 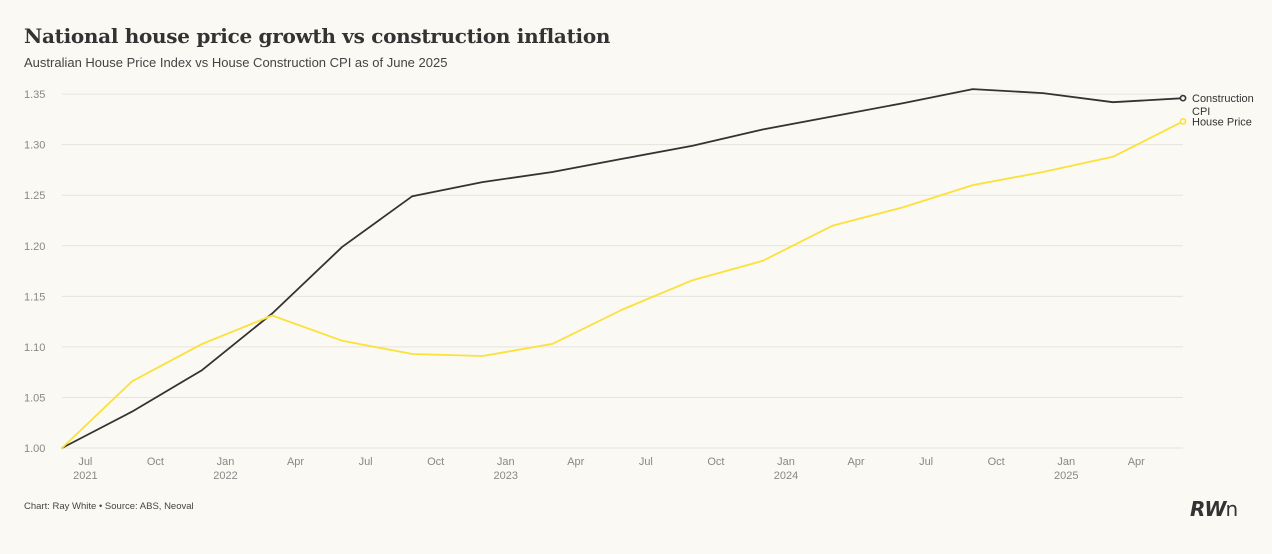 I want to click on x-tick-year-label: 2024, so click(x=786, y=476).